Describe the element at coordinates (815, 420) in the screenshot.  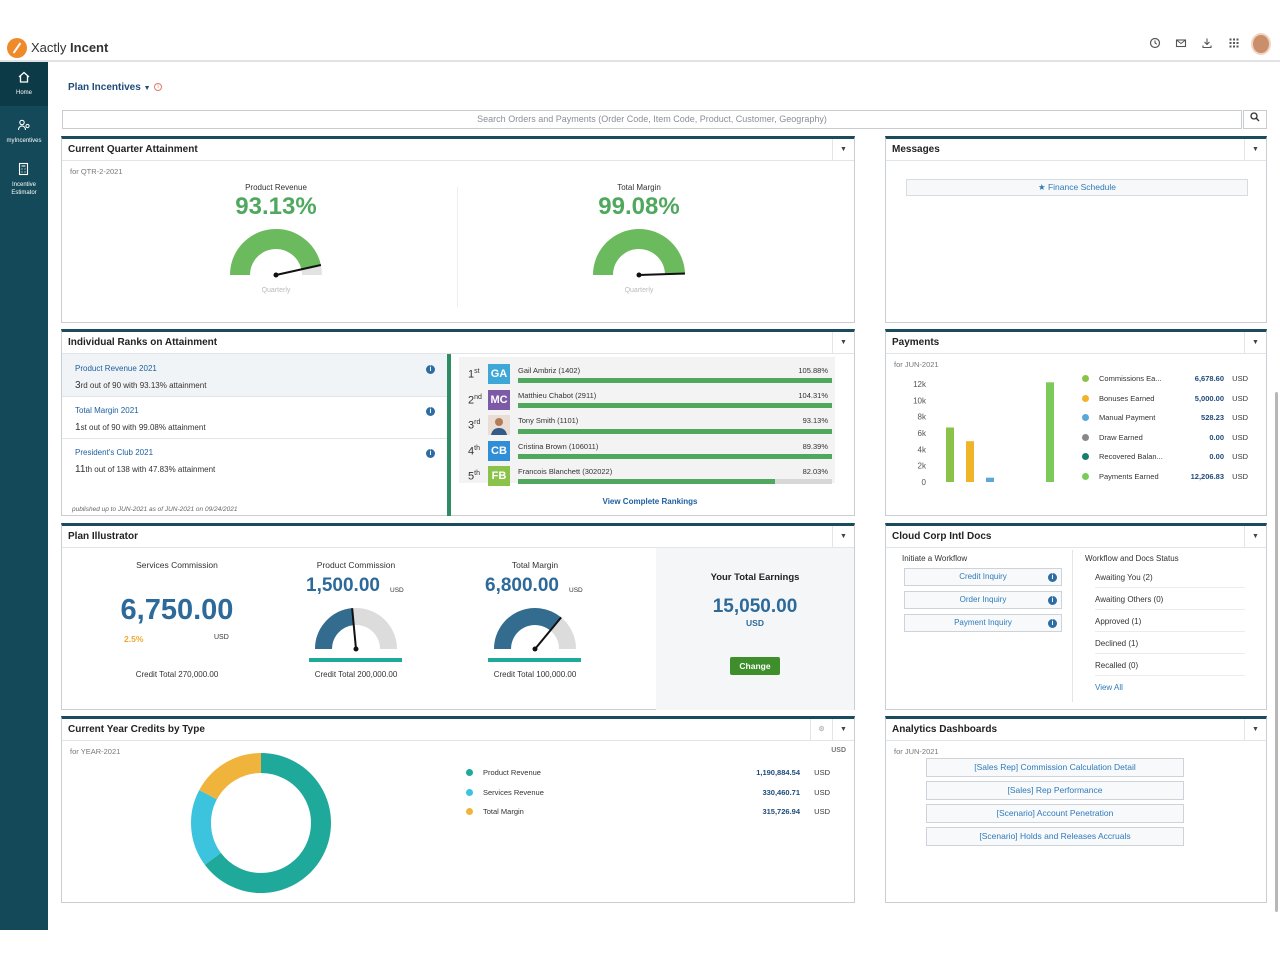
I see `leader-percent: 93.13%` at that location.